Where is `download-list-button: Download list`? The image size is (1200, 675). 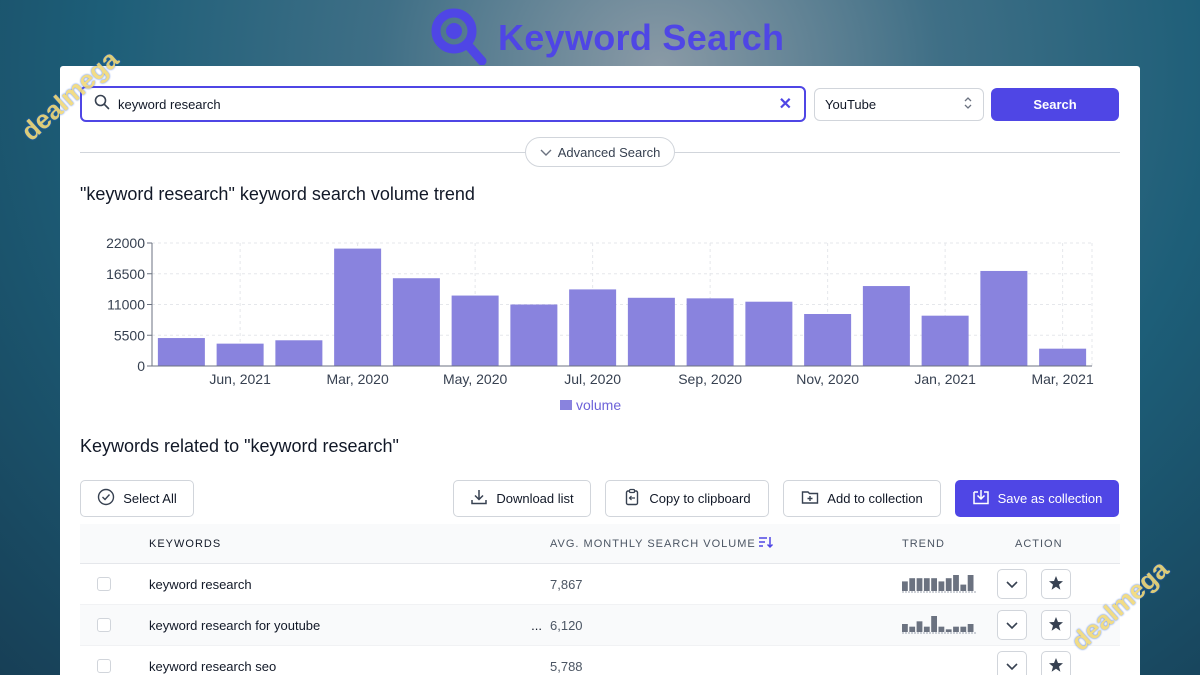
download-list-button: Download list is located at coordinates (522, 498).